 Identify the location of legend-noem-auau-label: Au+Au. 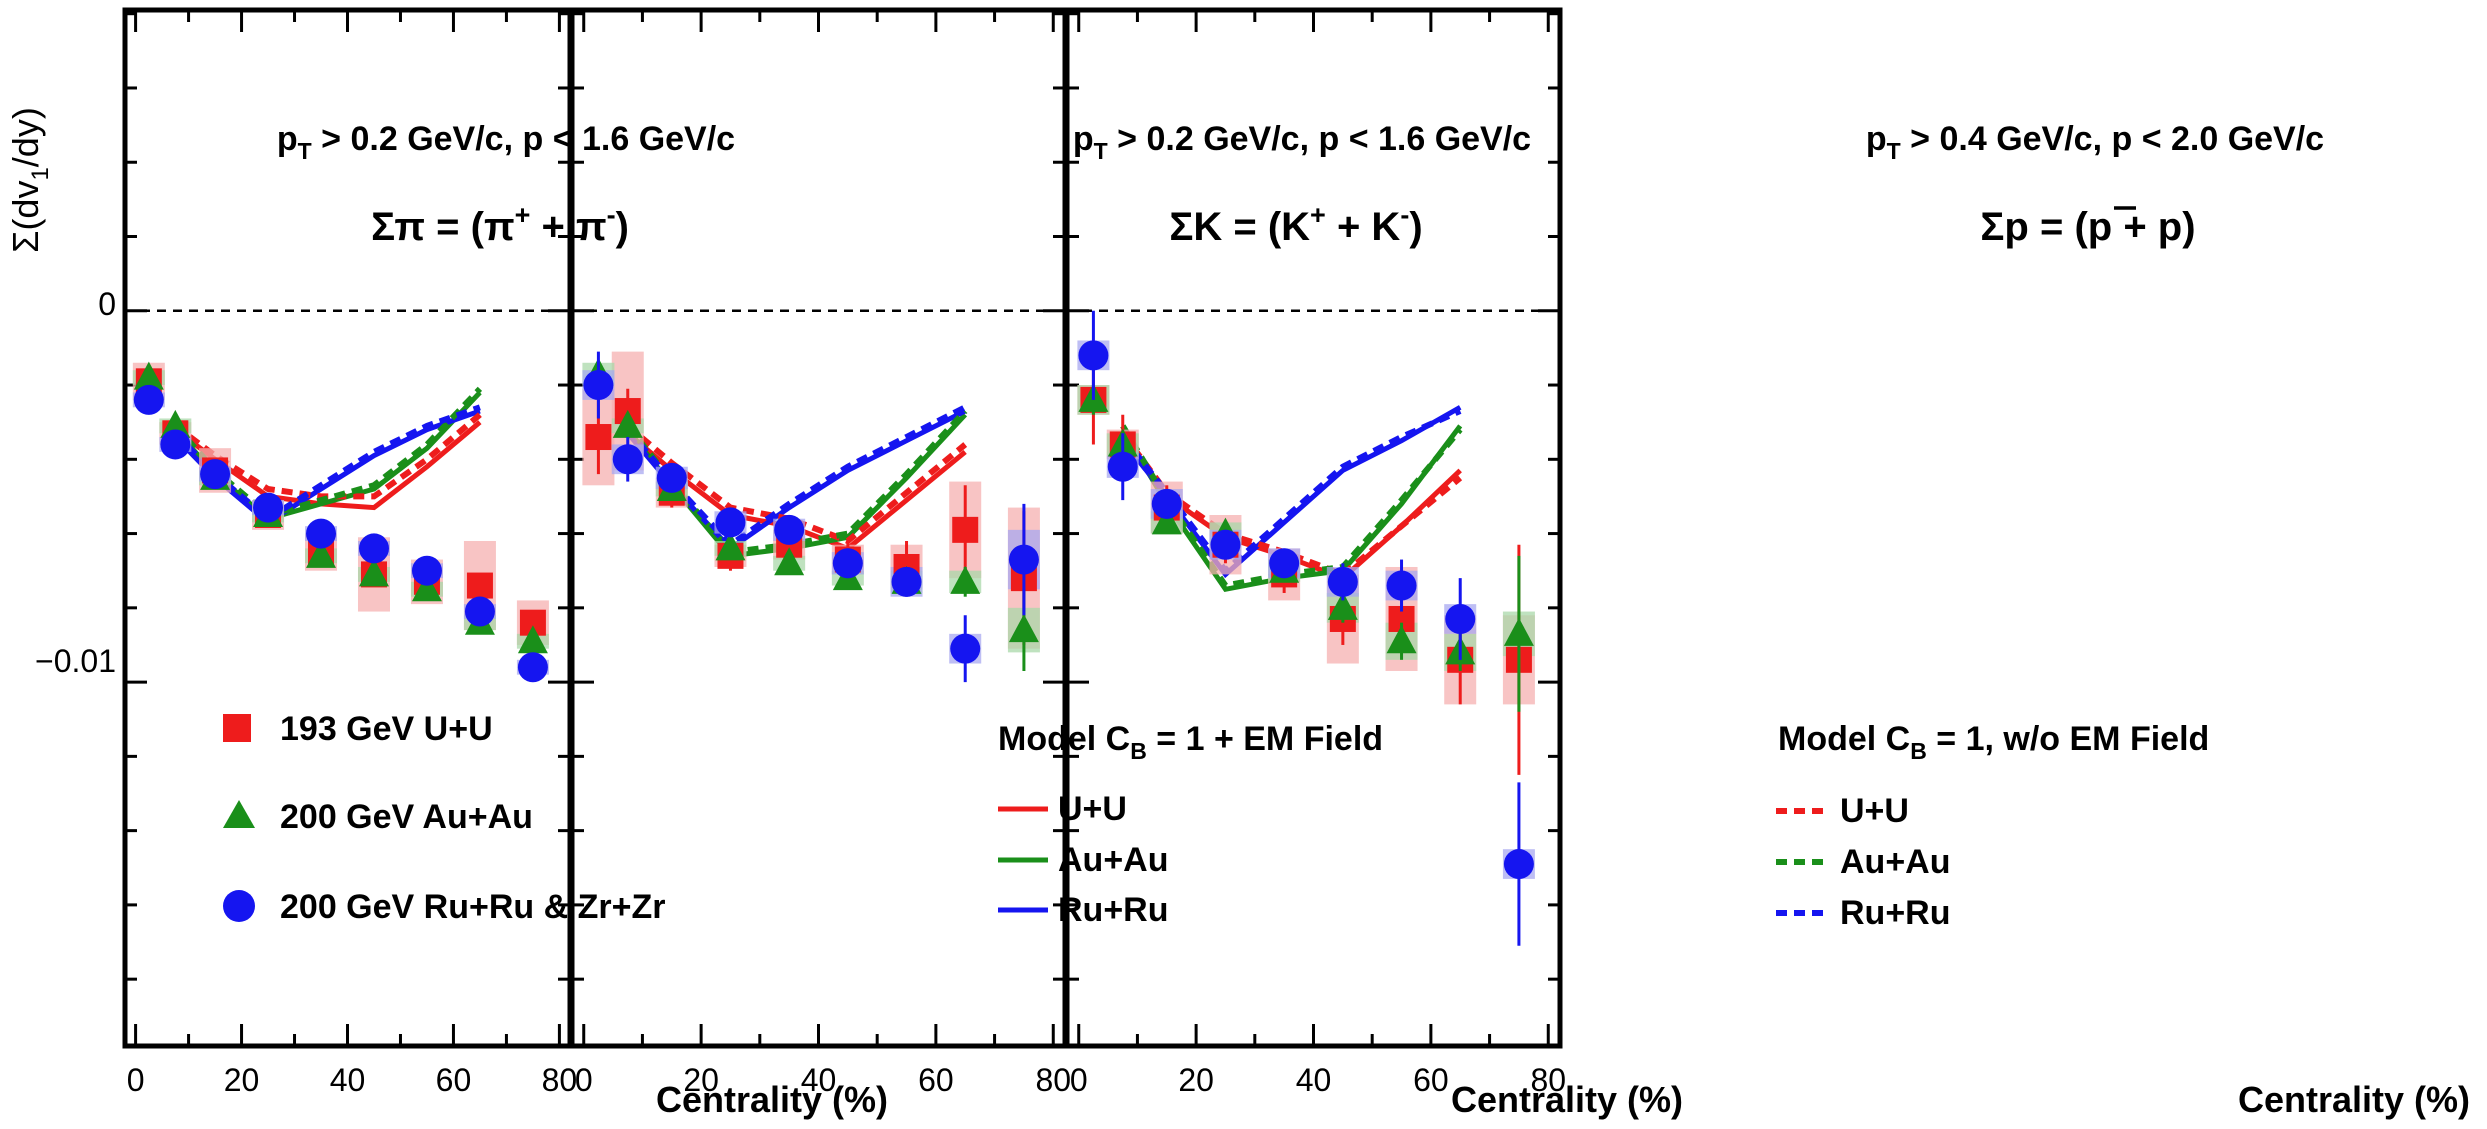
(1895, 862).